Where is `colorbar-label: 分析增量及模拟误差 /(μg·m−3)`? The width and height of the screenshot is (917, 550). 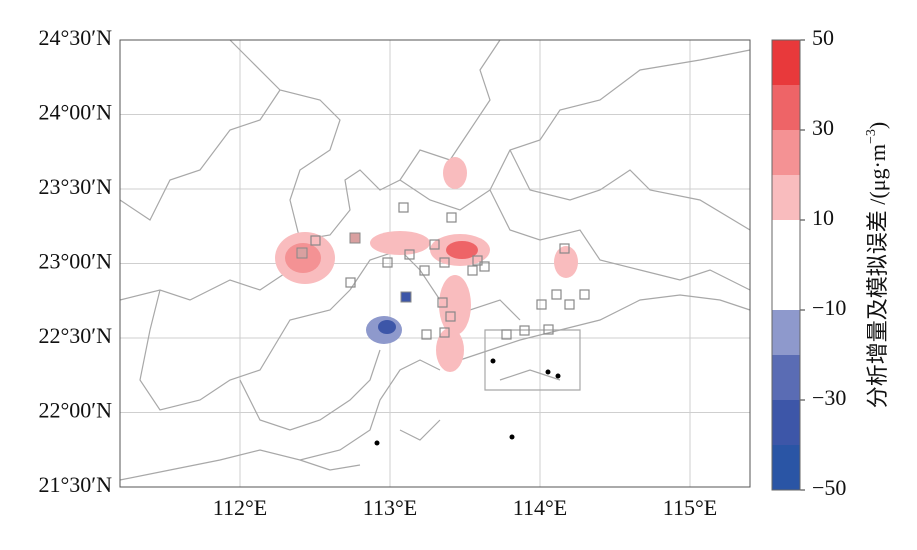
colorbar-label: 分析增量及模拟误差 /(μg·m−3) is located at coordinates (877, 265).